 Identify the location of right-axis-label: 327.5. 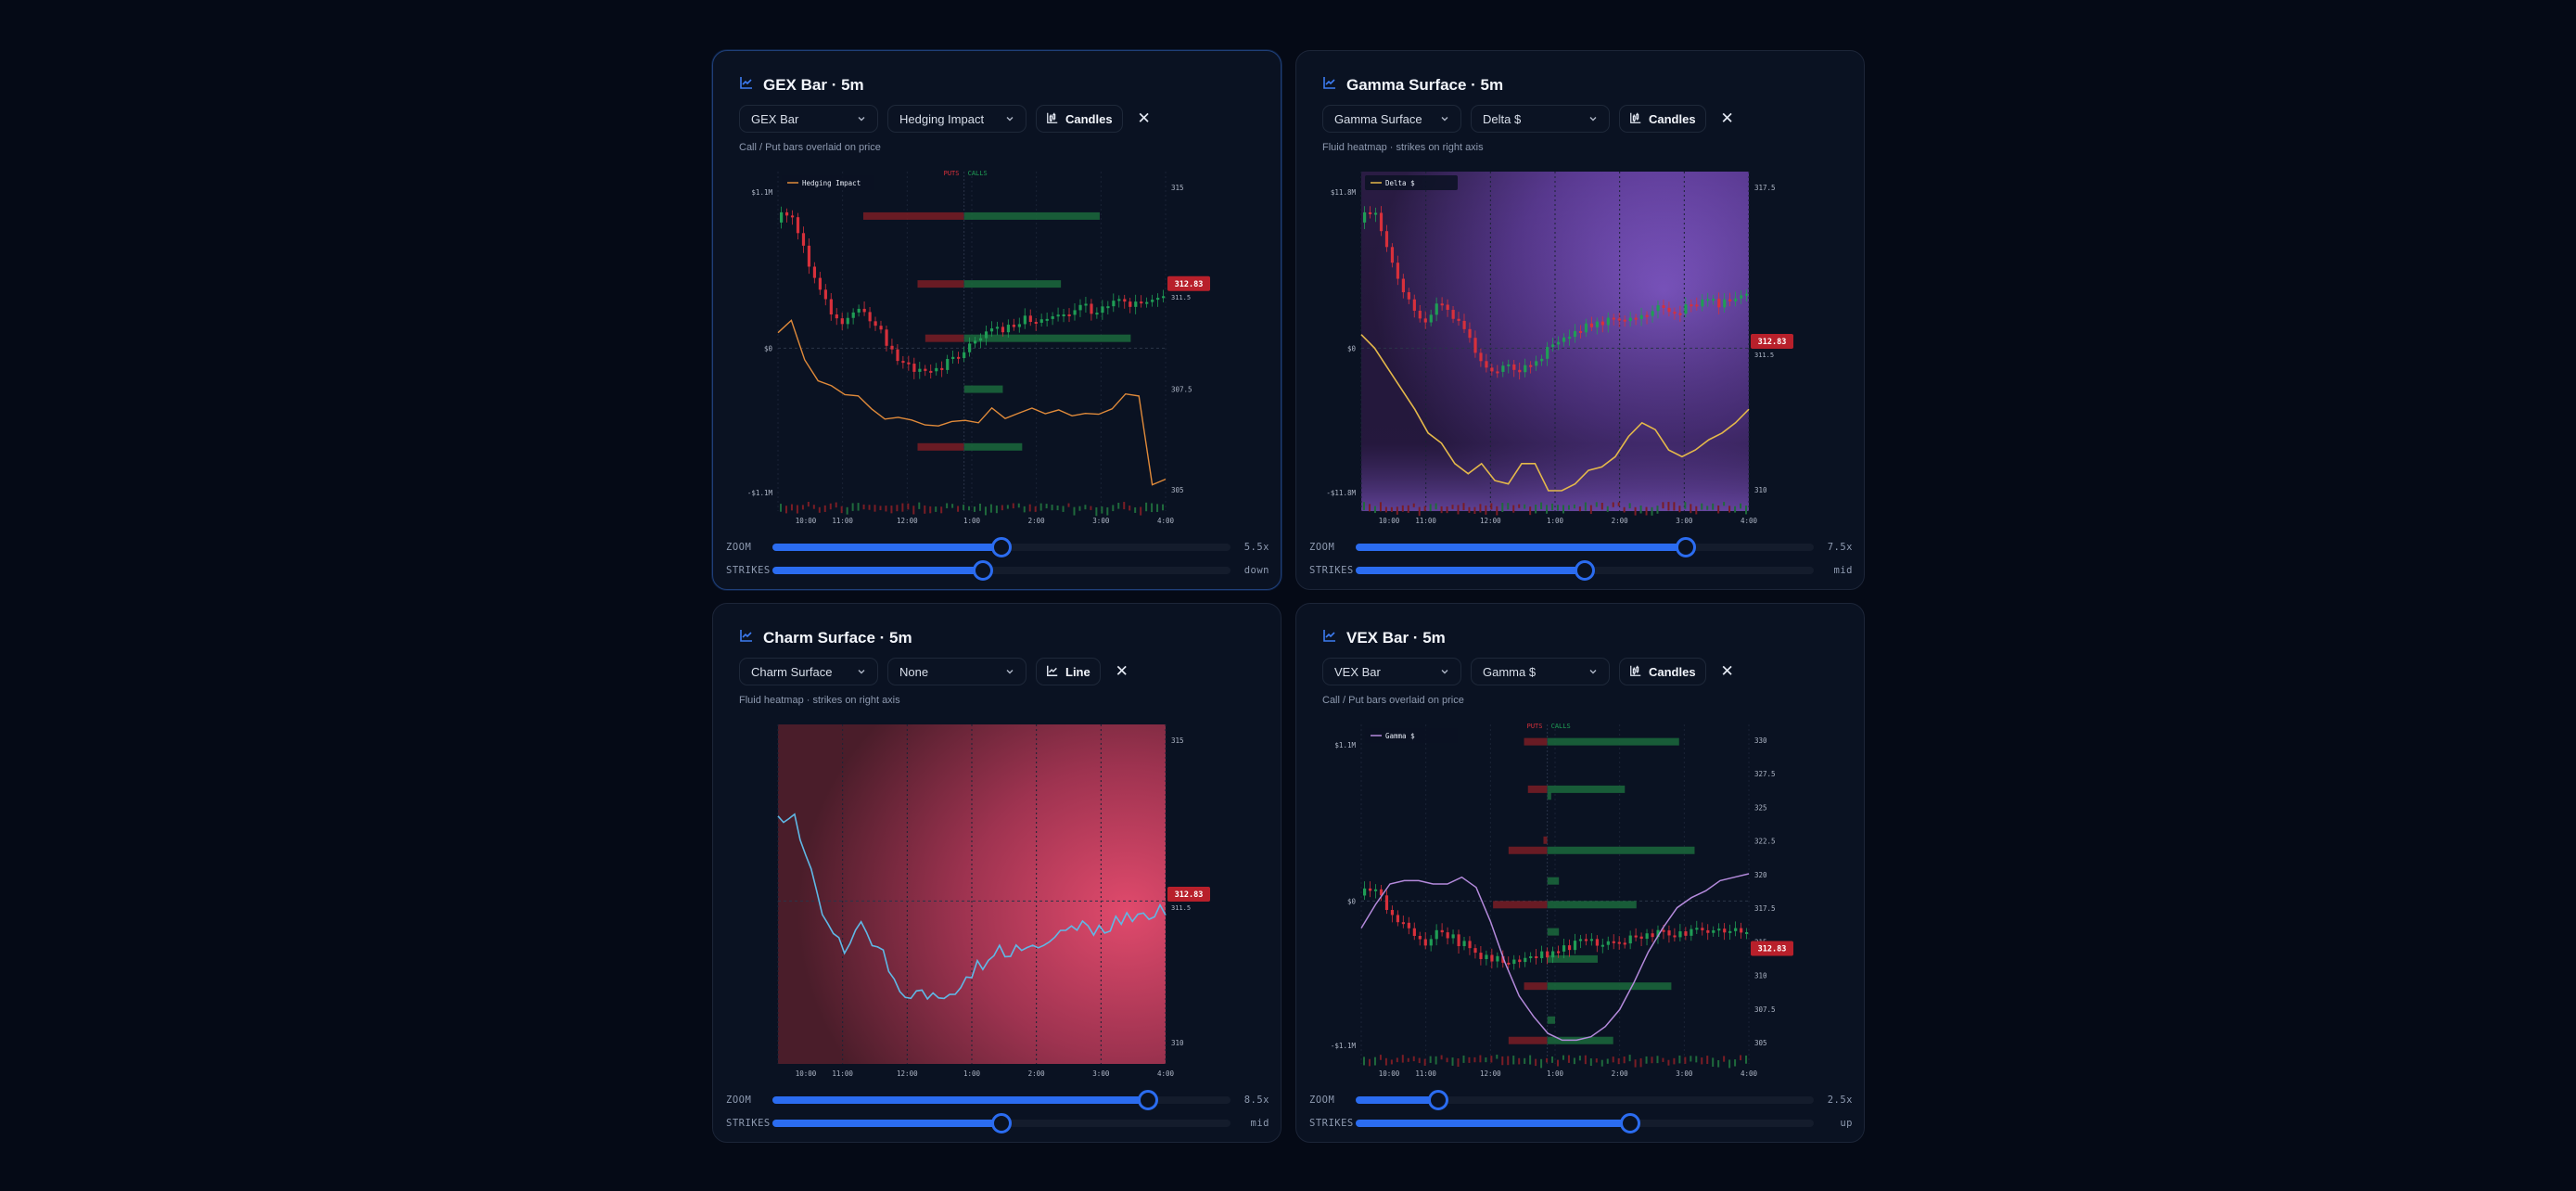
(1765, 774).